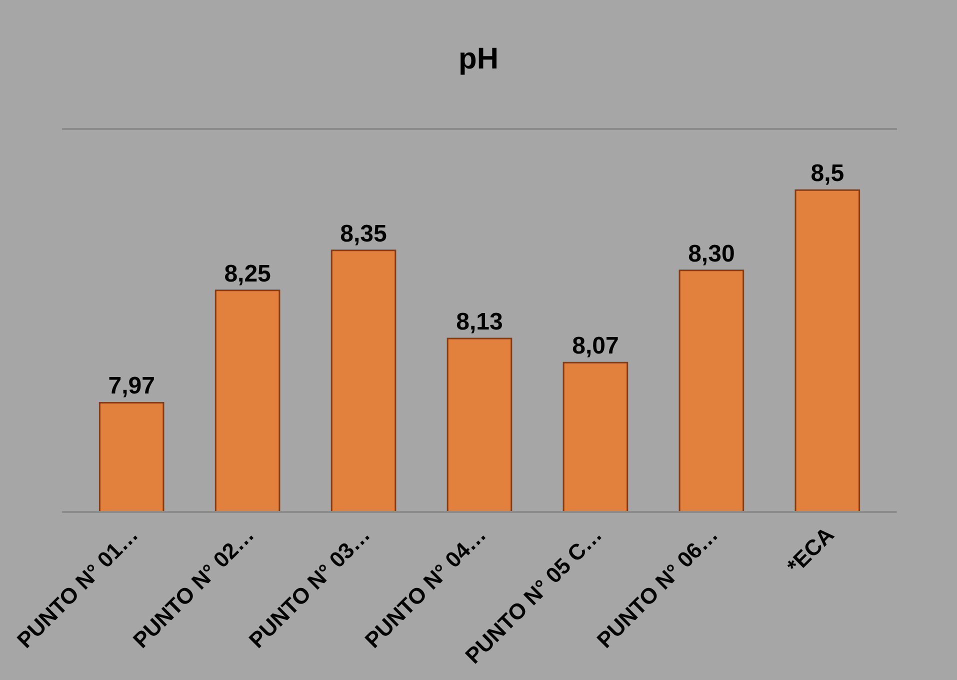 The height and width of the screenshot is (680, 957). I want to click on data-label: 7,97, so click(131, 386).